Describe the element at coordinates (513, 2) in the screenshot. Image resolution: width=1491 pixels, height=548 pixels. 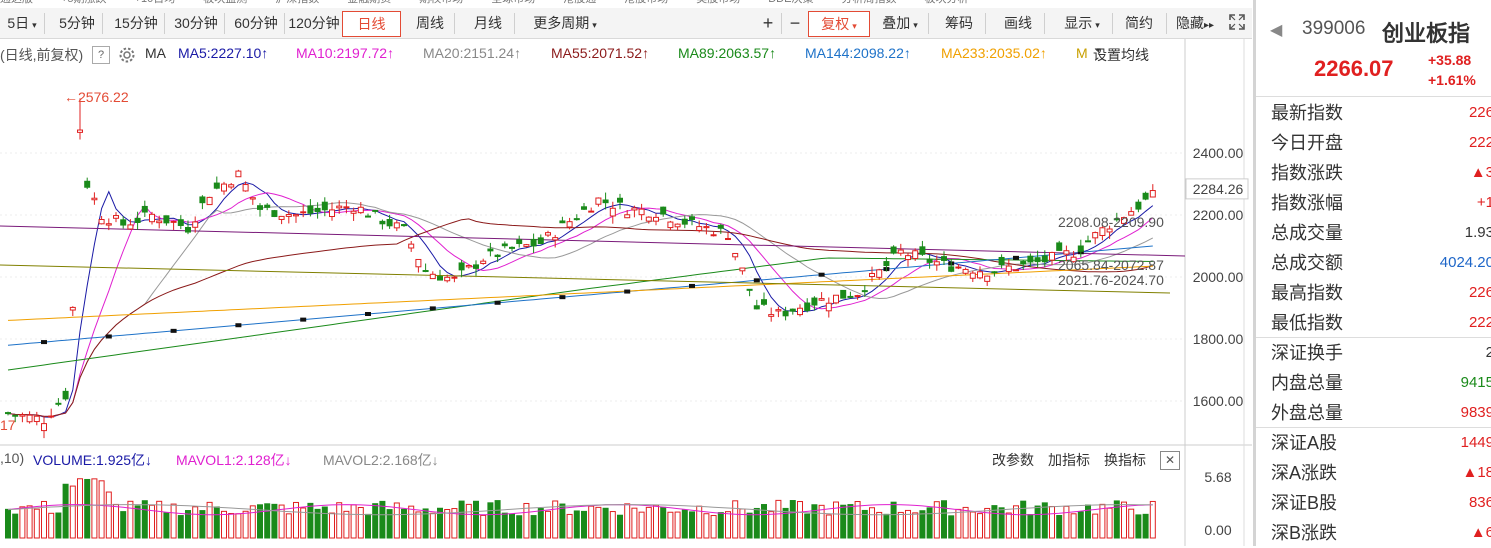
I see `top-nav-item: 全球市场` at that location.